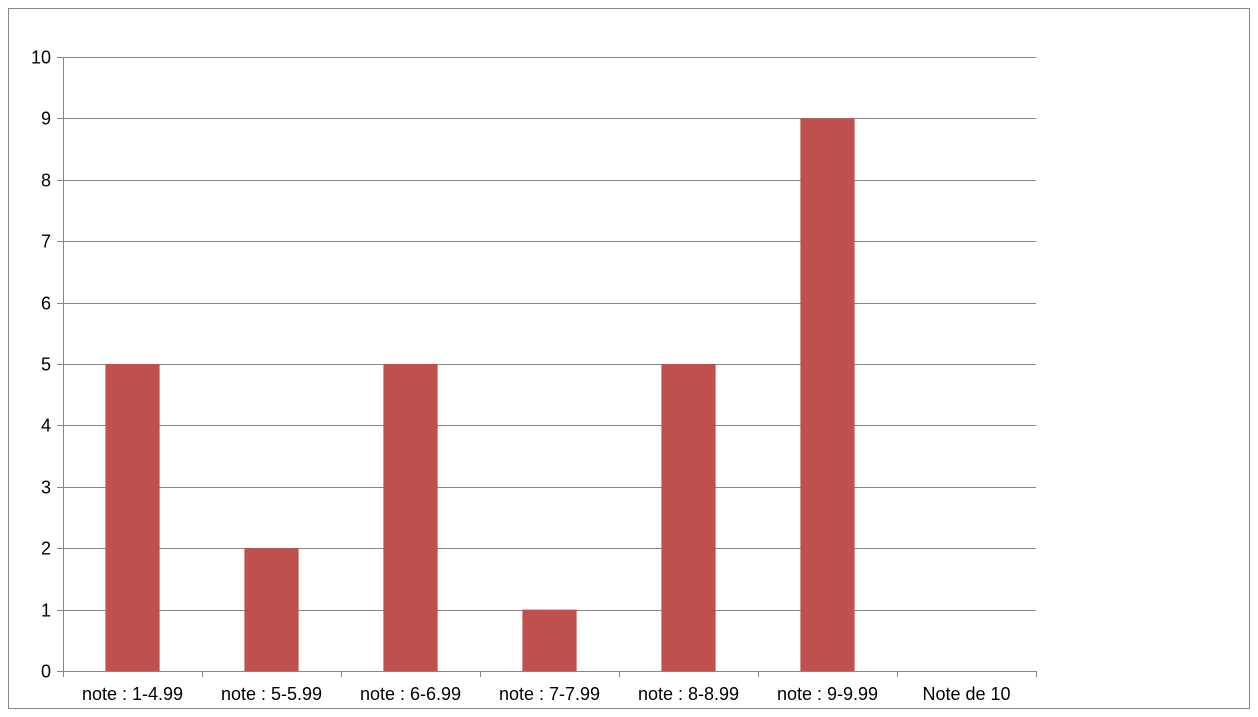  I want to click on x-tick-label-2: note : 5-5.99, so click(271, 694).